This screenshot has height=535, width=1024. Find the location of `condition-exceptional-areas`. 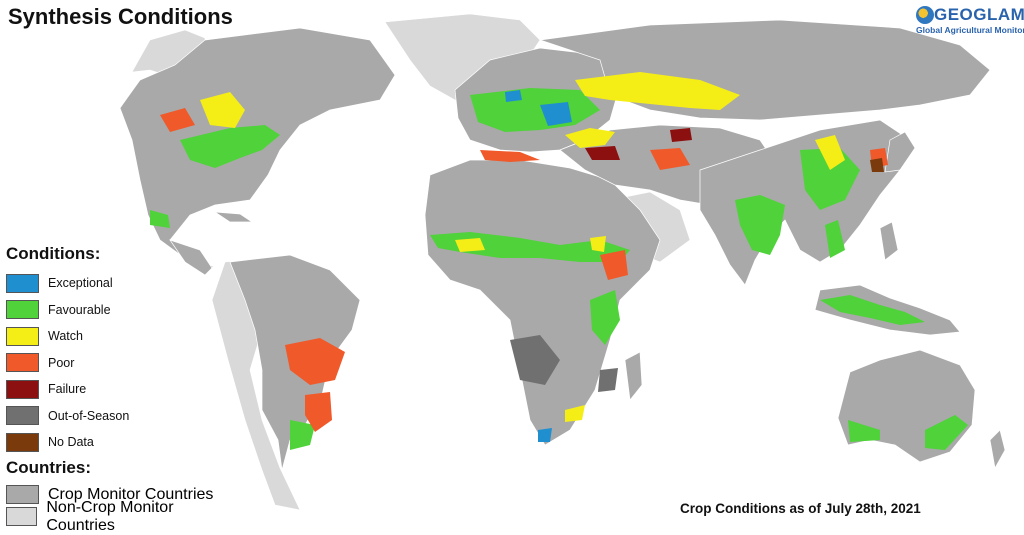

condition-exceptional-areas is located at coordinates (538, 266).